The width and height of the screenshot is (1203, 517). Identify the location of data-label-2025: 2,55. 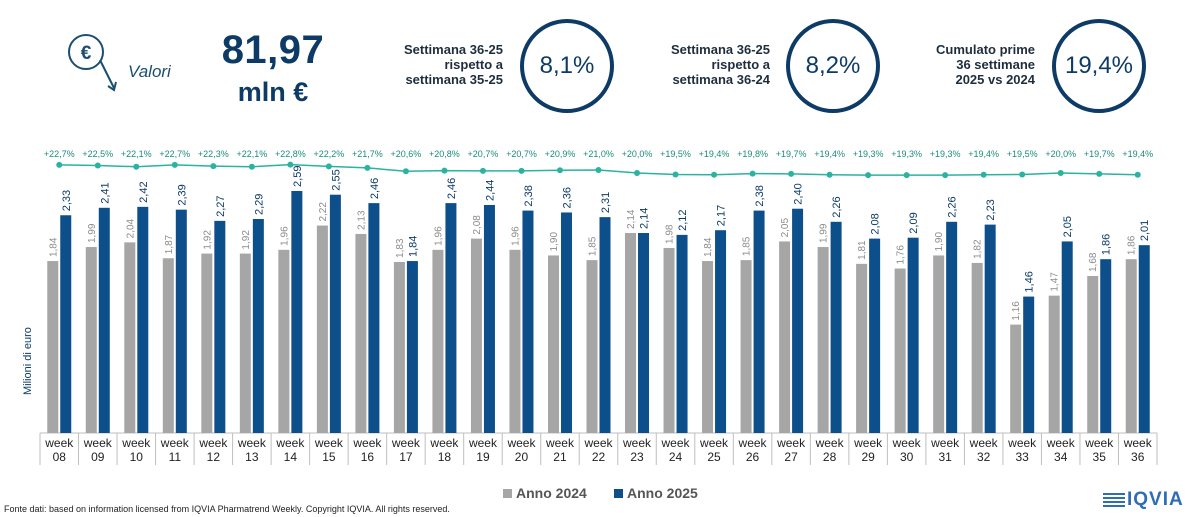
(336, 179).